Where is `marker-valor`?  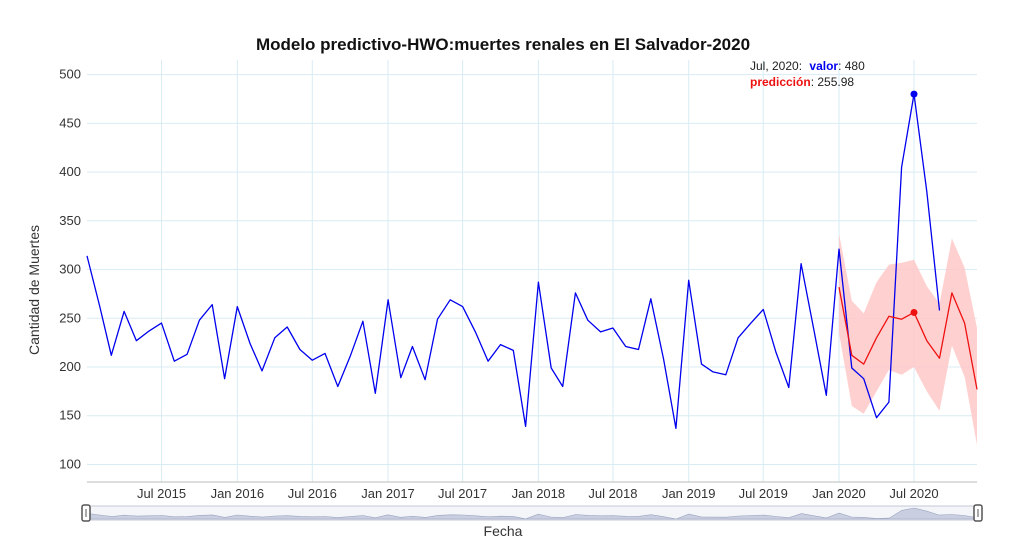 marker-valor is located at coordinates (914, 94).